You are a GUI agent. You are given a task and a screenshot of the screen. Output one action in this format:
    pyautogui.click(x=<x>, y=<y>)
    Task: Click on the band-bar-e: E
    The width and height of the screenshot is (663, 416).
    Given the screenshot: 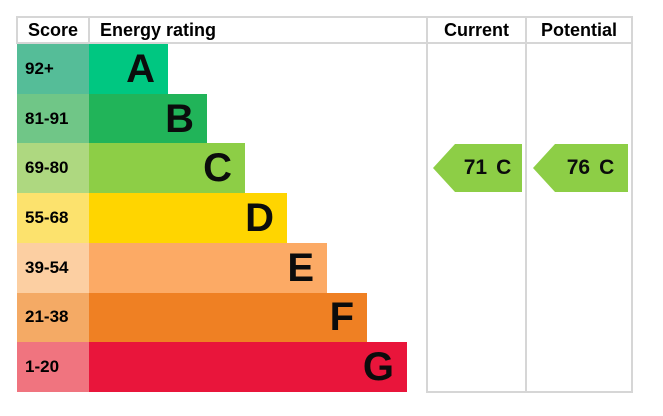 What is the action you would take?
    pyautogui.click(x=208, y=267)
    